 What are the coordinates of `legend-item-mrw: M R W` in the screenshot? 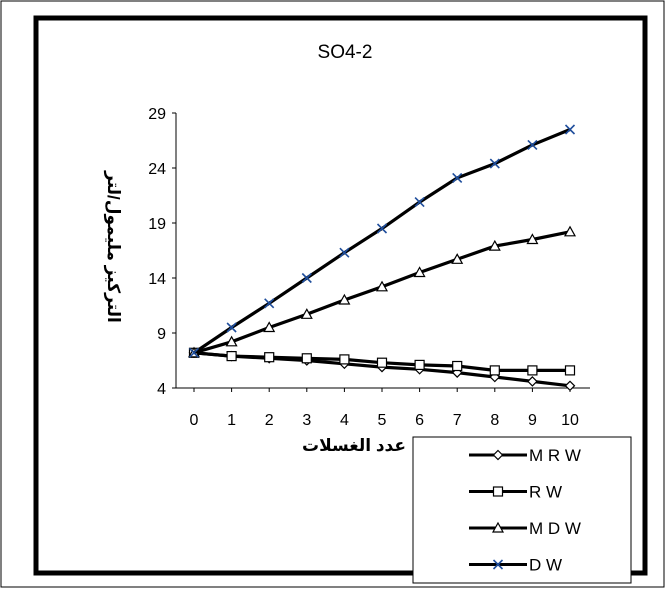 It's located at (525, 455).